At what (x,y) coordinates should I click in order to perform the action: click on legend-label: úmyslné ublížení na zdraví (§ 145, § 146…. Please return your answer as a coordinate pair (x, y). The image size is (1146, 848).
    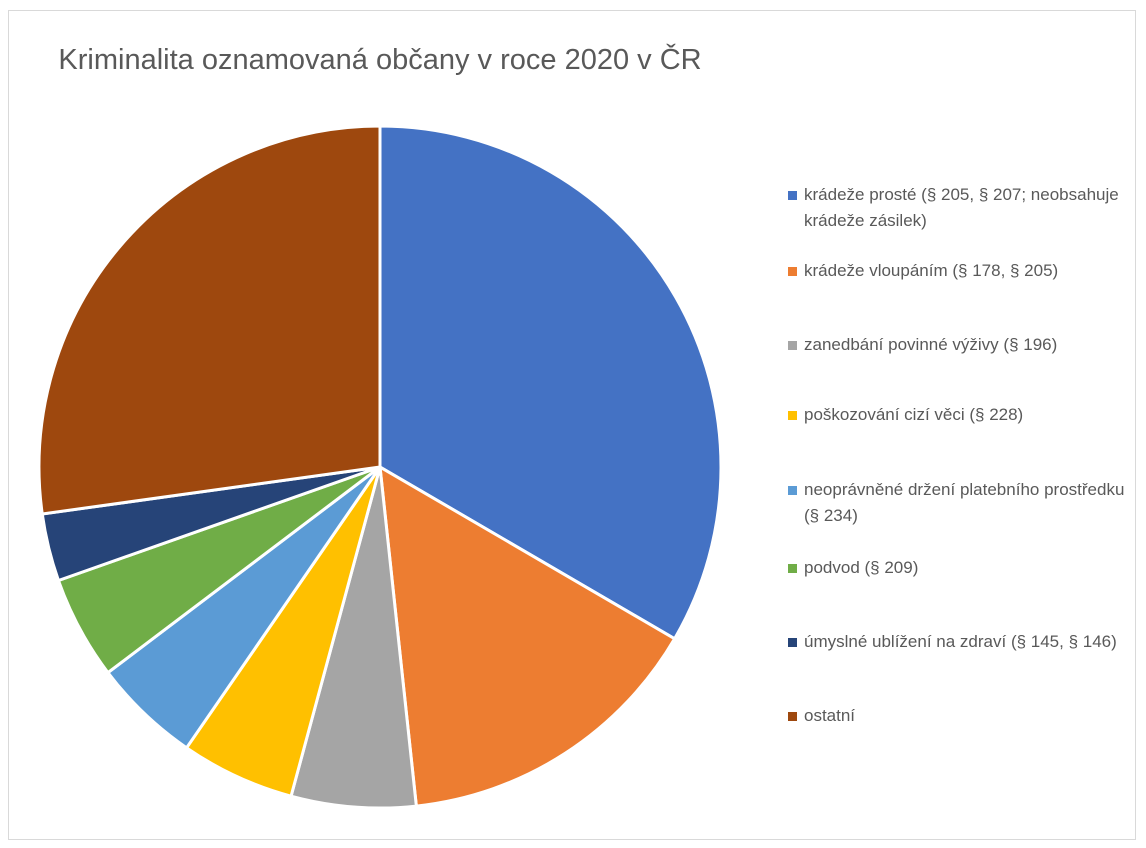
    Looking at the image, I should click on (960, 641).